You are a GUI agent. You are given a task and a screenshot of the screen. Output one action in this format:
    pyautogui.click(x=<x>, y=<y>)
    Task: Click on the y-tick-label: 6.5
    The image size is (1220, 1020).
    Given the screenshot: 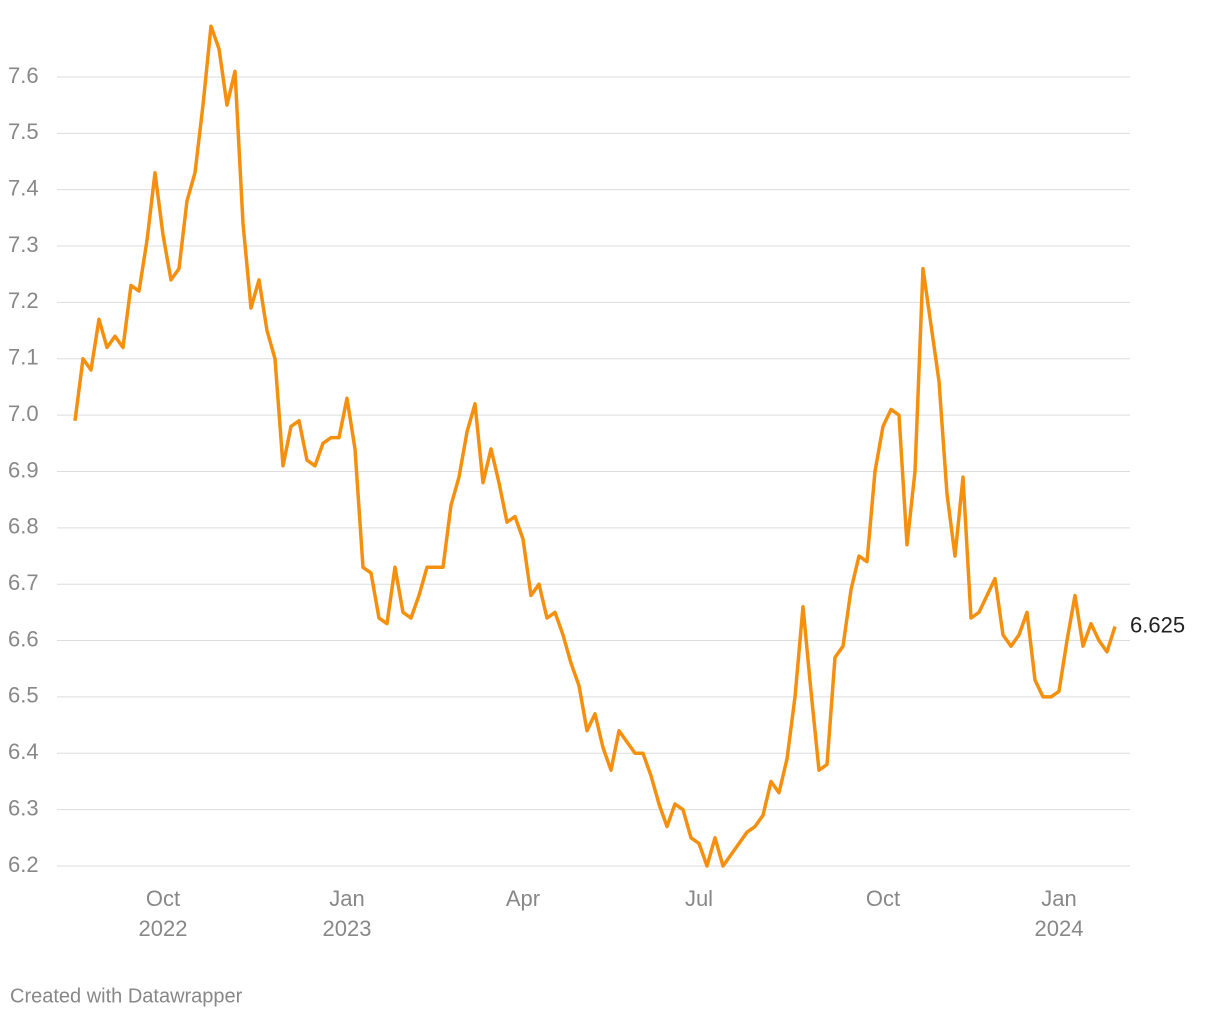 What is the action you would take?
    pyautogui.click(x=23, y=695)
    